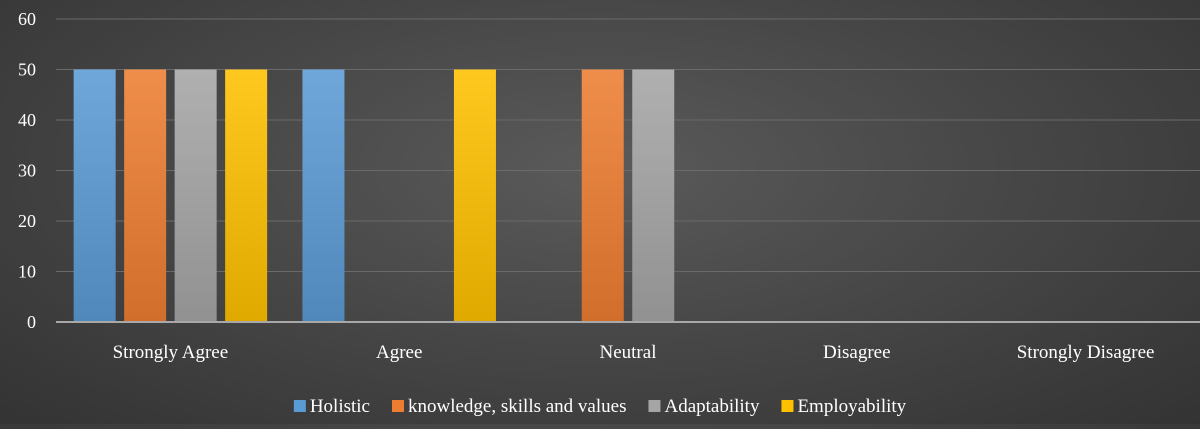 This screenshot has width=1200, height=429. What do you see at coordinates (27, 19) in the screenshot?
I see `y-tick-label: 60` at bounding box center [27, 19].